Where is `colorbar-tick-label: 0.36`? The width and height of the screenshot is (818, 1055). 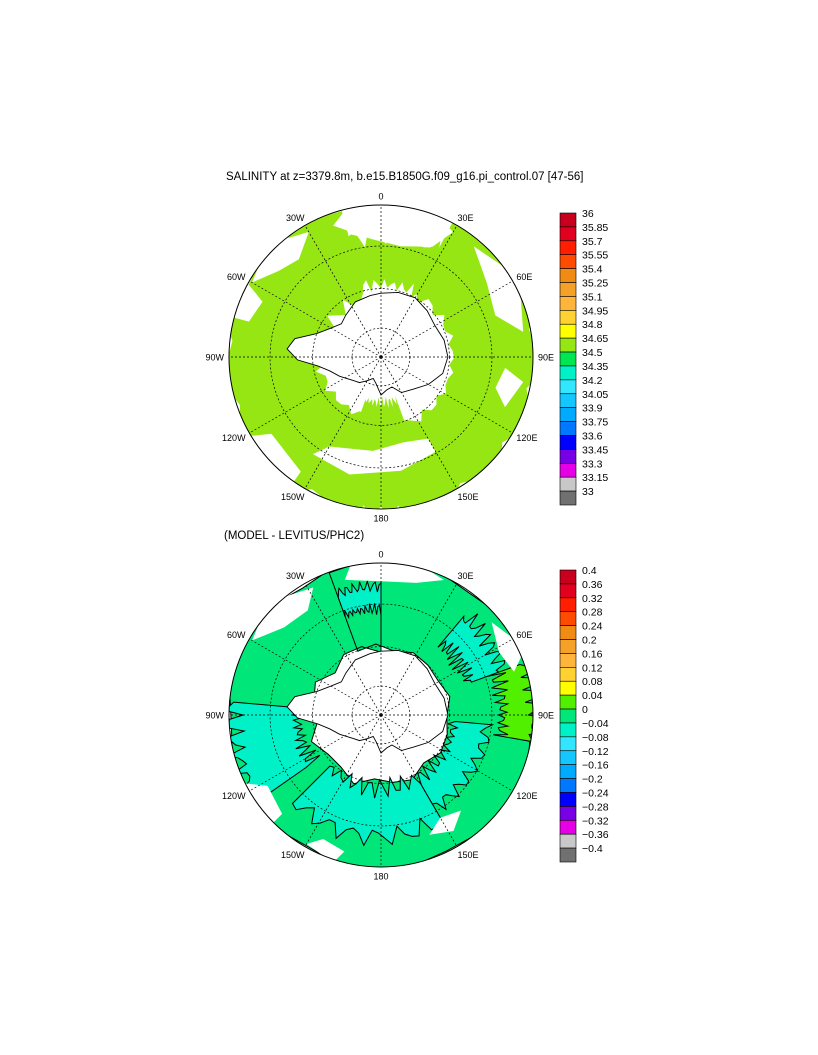 colorbar-tick-label: 0.36 is located at coordinates (592, 585).